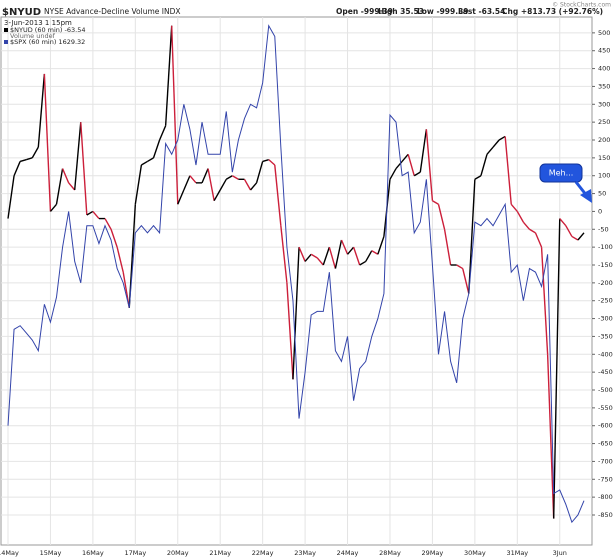 The height and width of the screenshot is (559, 615). I want to click on y-tick-label: -700, so click(605, 461).